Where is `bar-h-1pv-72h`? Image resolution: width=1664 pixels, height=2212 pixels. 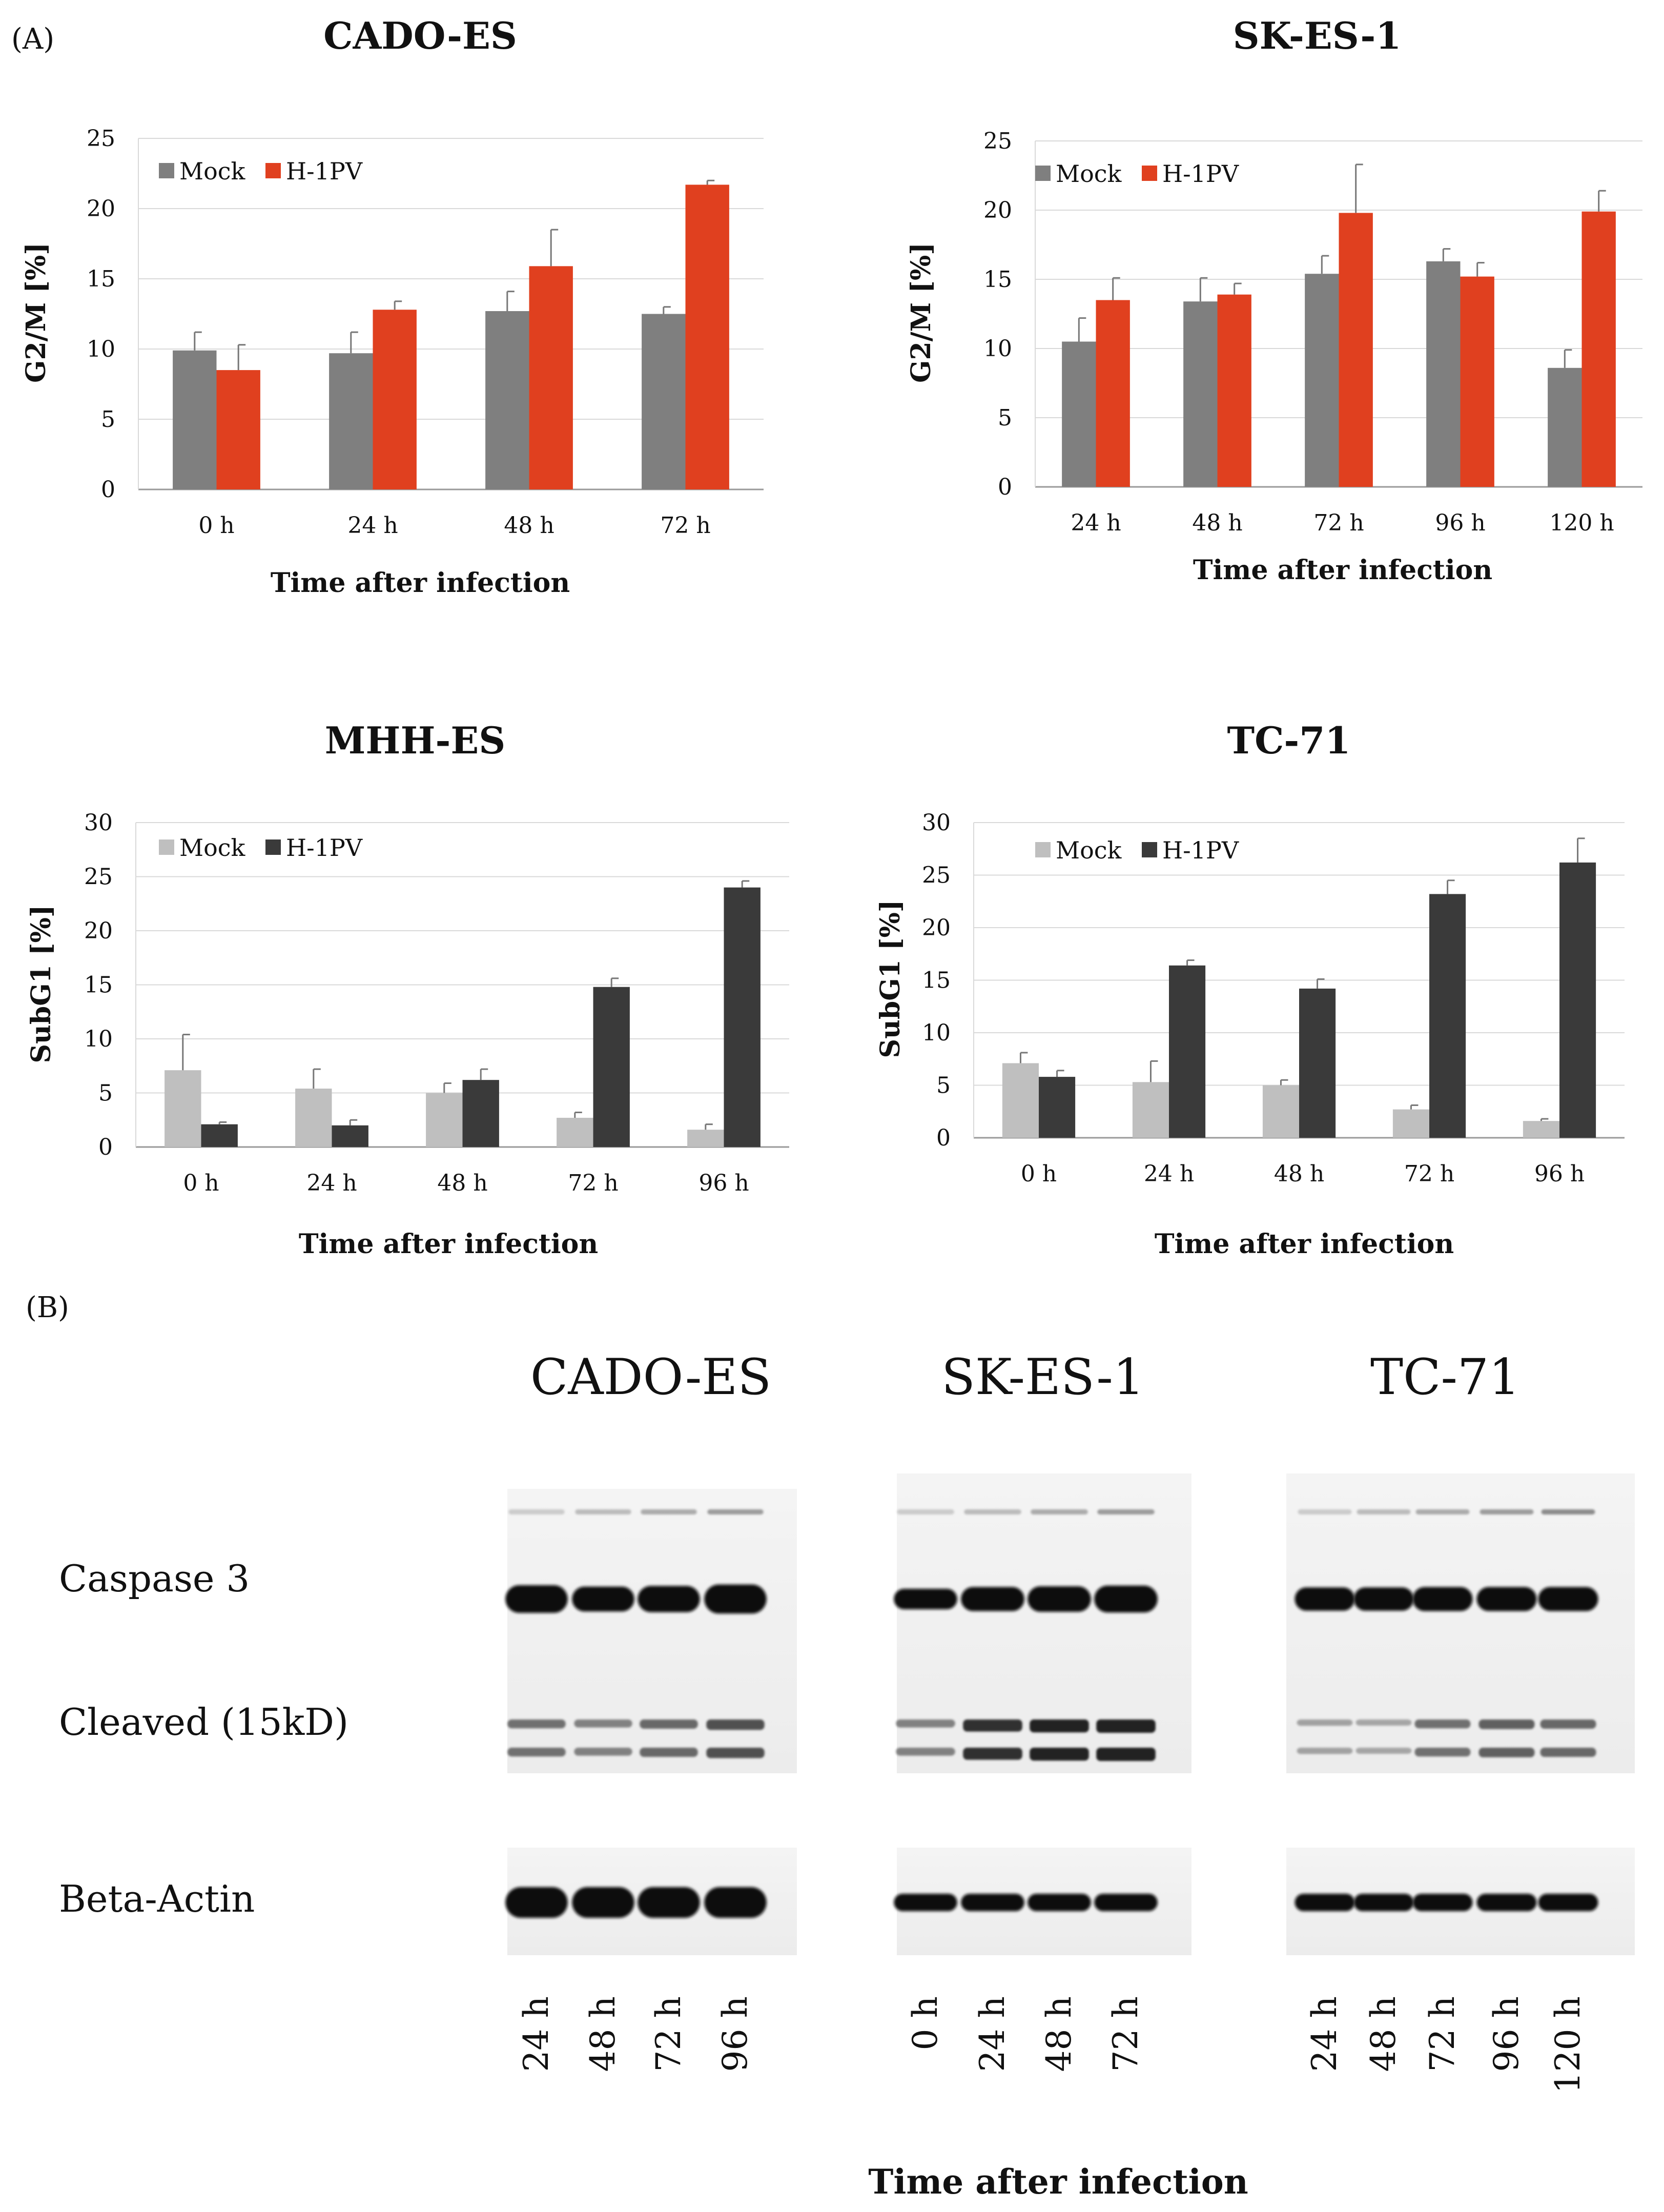 bar-h-1pv-72h is located at coordinates (1356, 350).